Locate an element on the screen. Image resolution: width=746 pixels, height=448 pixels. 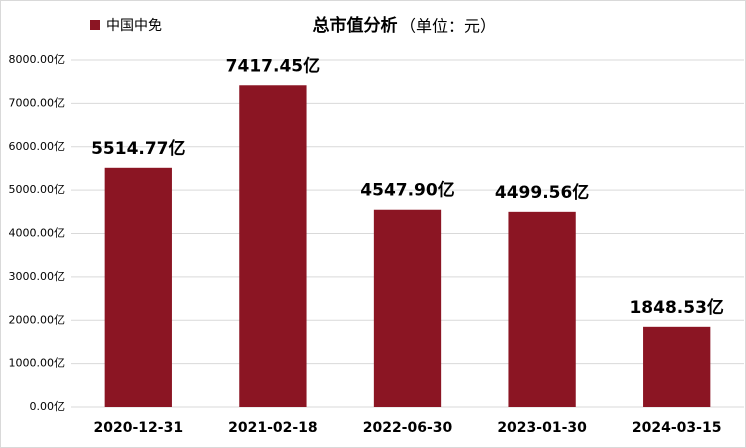
value-label: 4499.56亿 is located at coordinates (542, 192).